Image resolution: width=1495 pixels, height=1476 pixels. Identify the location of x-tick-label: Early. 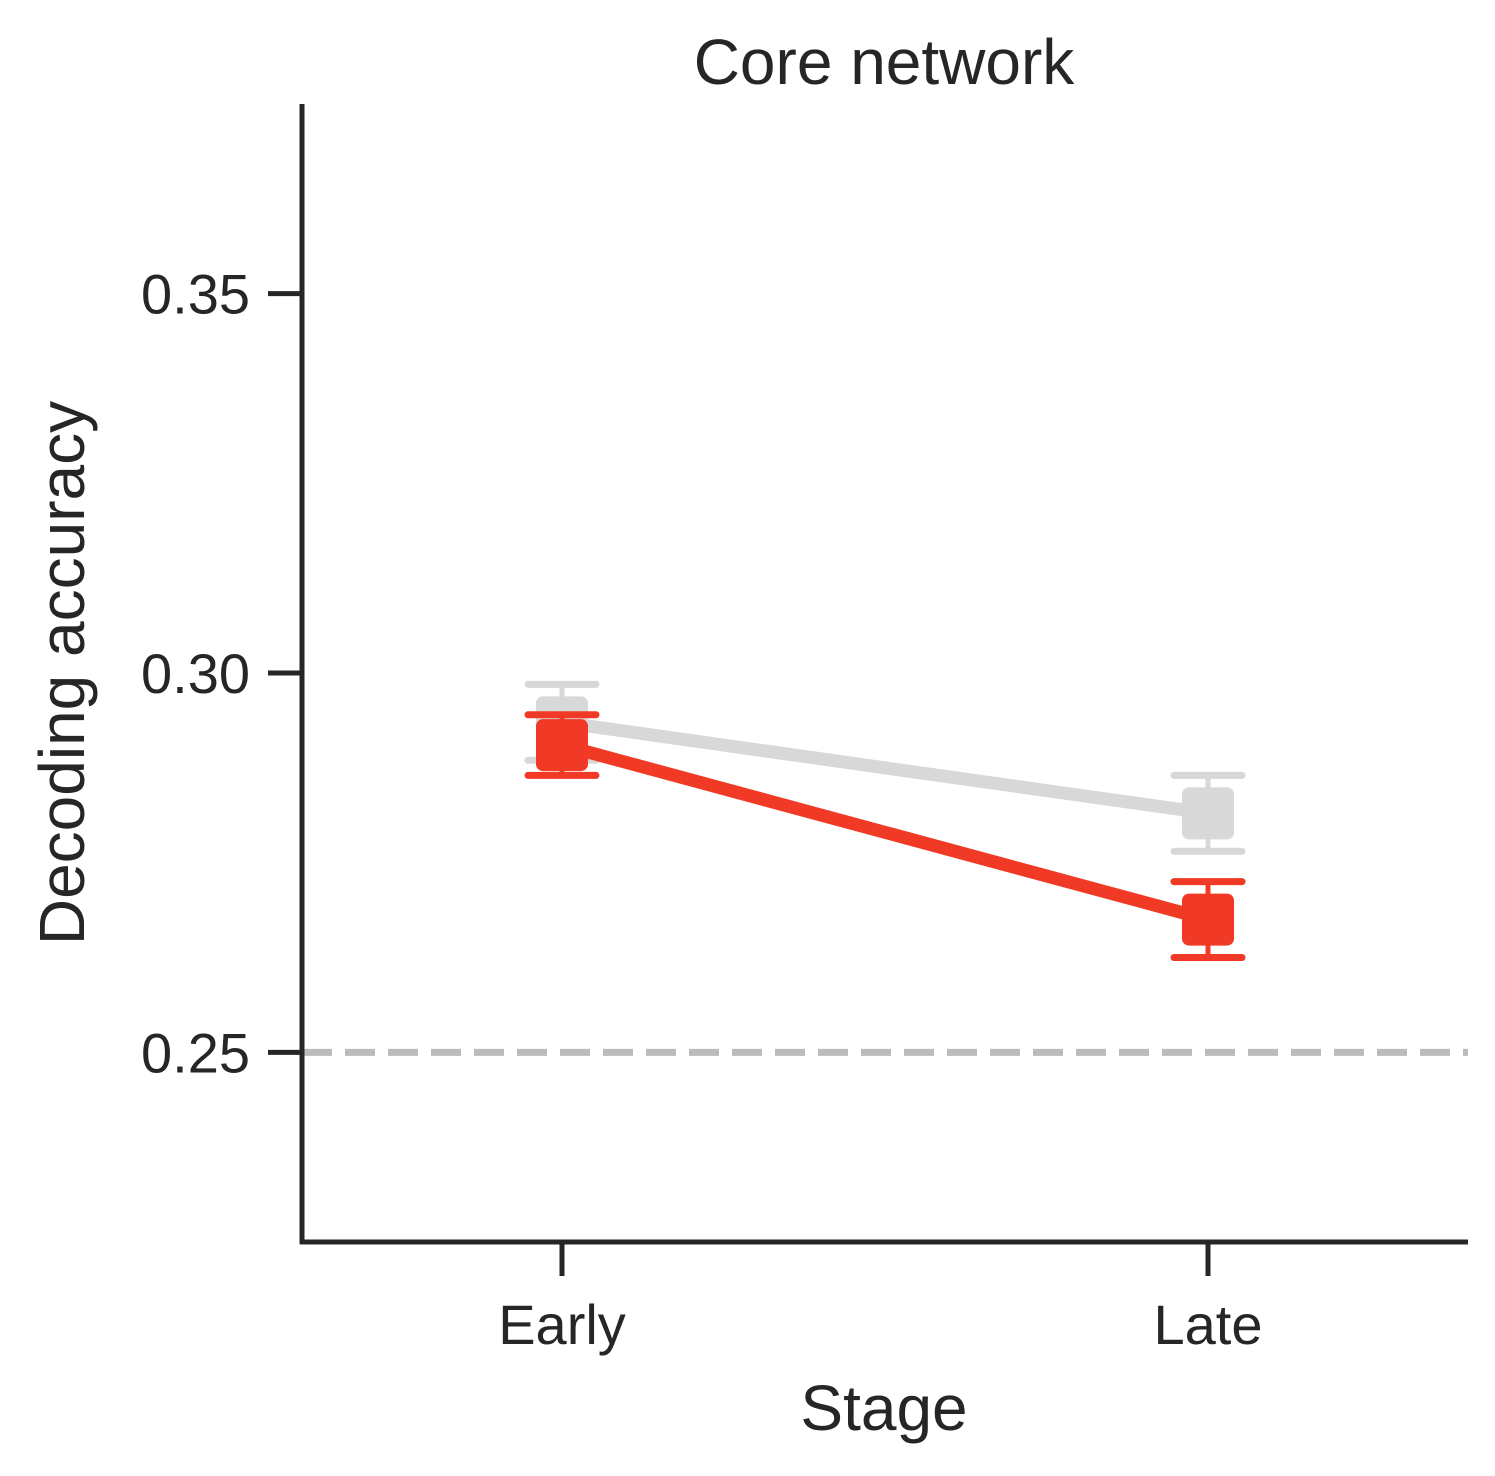
(562, 1324).